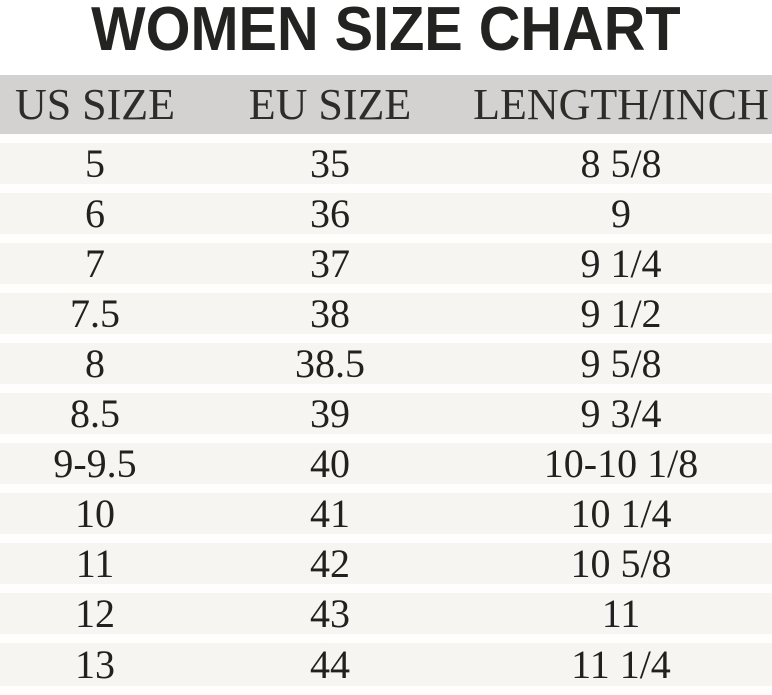 This screenshot has height=695, width=772. Describe the element at coordinates (621, 104) in the screenshot. I see `column-header-length-inch: LENGTH/INCH` at that location.